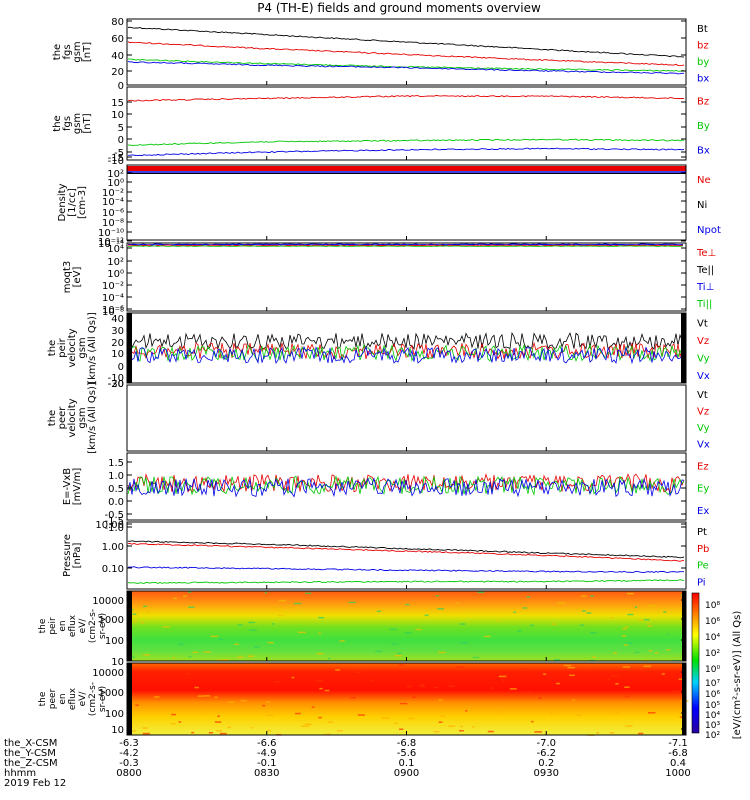  Describe the element at coordinates (407, 753) in the screenshot. I see `x-tick-label: -5.6` at that location.